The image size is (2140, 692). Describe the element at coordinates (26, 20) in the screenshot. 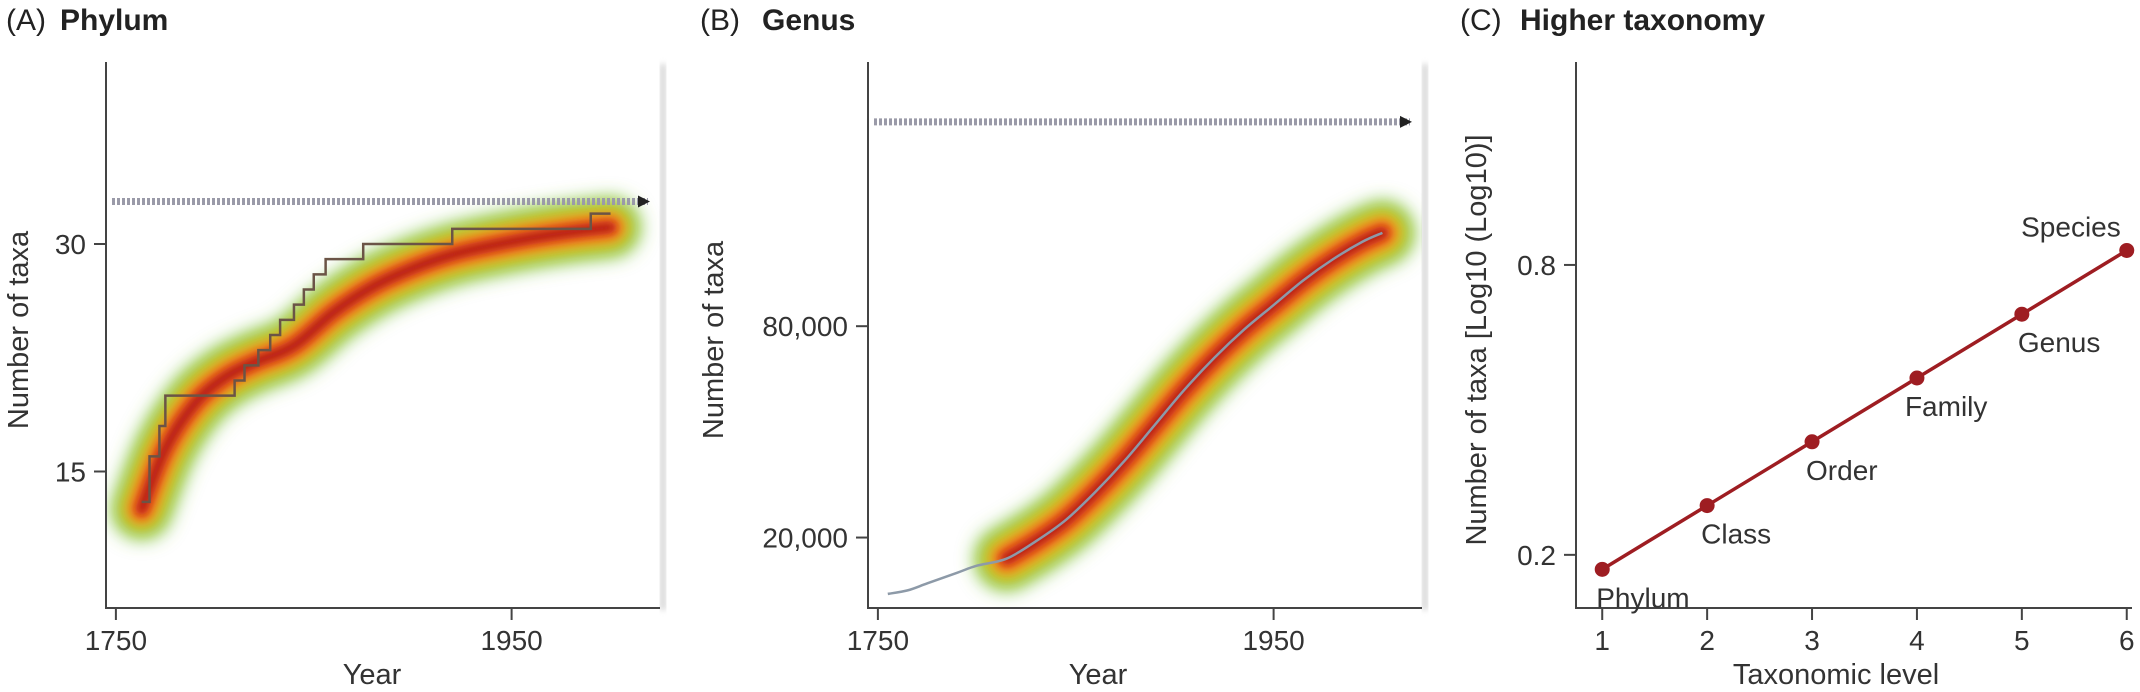

I see `panel-a-letter: (A)` at that location.